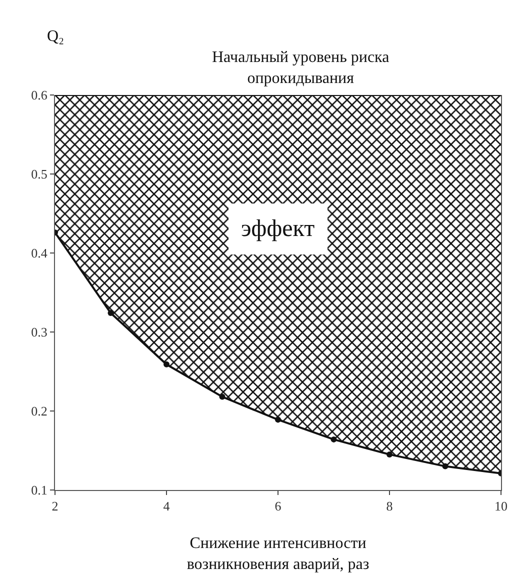 This screenshot has height=585, width=516. Describe the element at coordinates (39, 95) in the screenshot. I see `y-tick-label: 0.6` at that location.